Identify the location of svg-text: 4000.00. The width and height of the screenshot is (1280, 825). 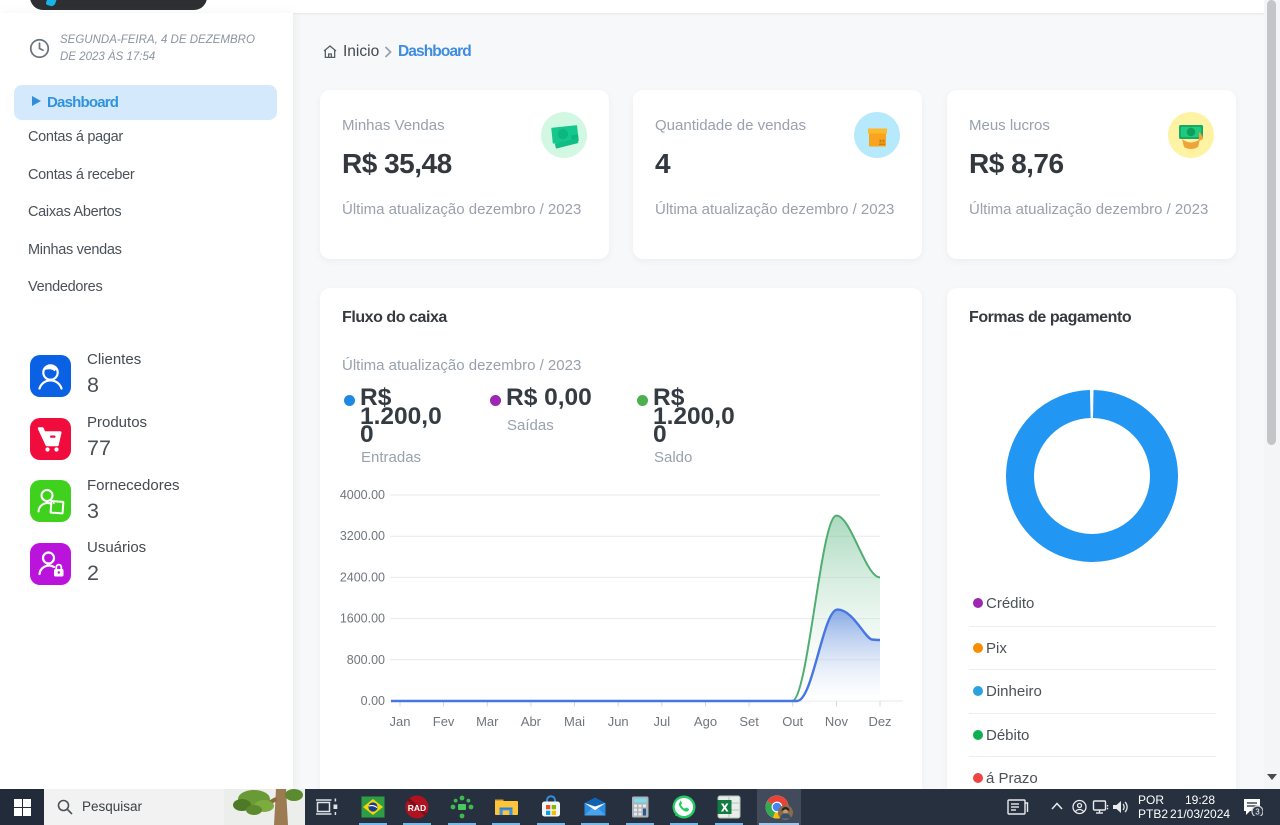
(362, 495).